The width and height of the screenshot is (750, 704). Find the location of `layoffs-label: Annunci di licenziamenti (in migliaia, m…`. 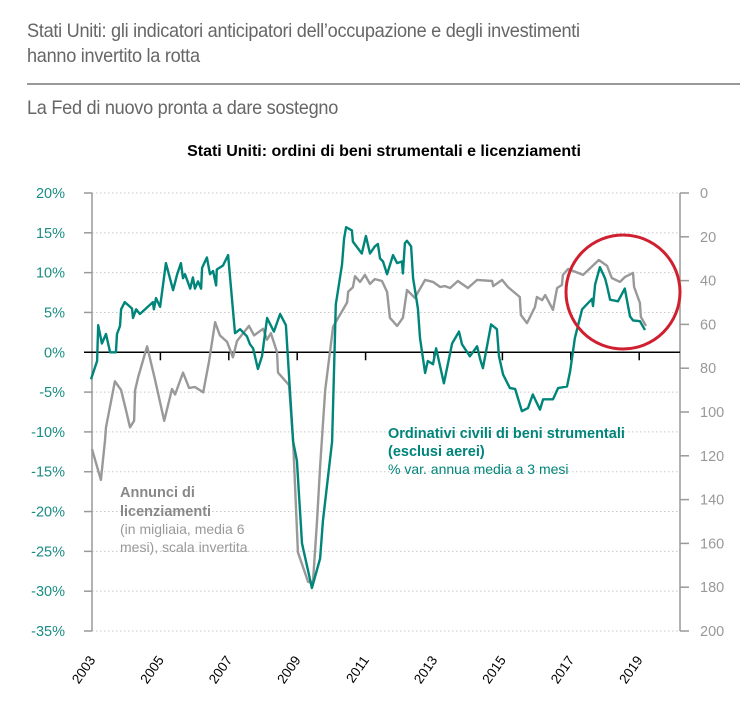

layoffs-label: Annunci di licenziamenti (in migliaia, m… is located at coordinates (184, 520).